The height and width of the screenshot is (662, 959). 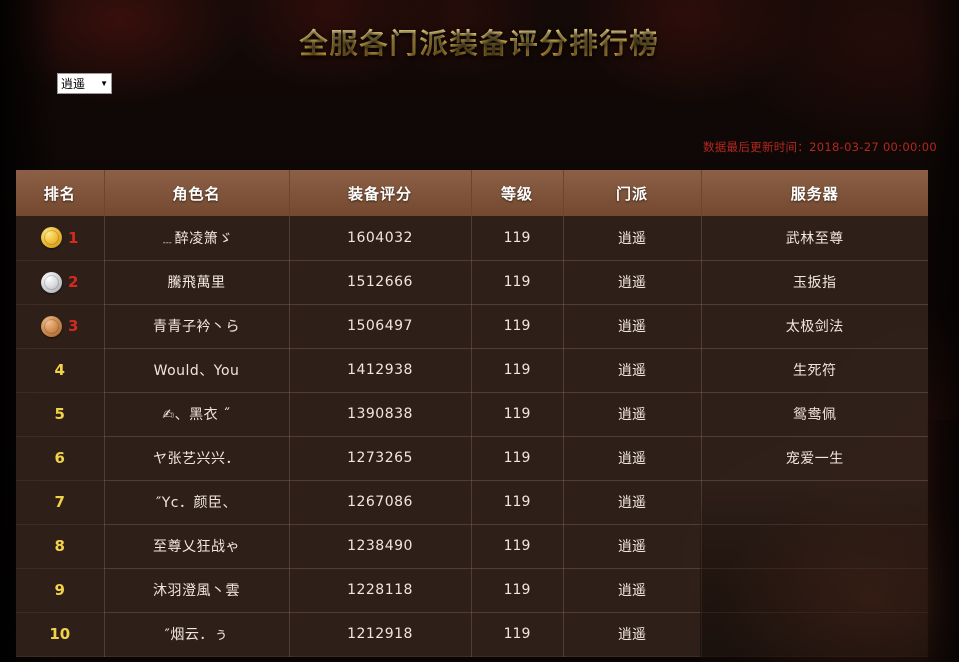 I want to click on table-row: 2 騰飛萬里 1512666 119 逍遥 玉扳指, so click(x=472, y=282).